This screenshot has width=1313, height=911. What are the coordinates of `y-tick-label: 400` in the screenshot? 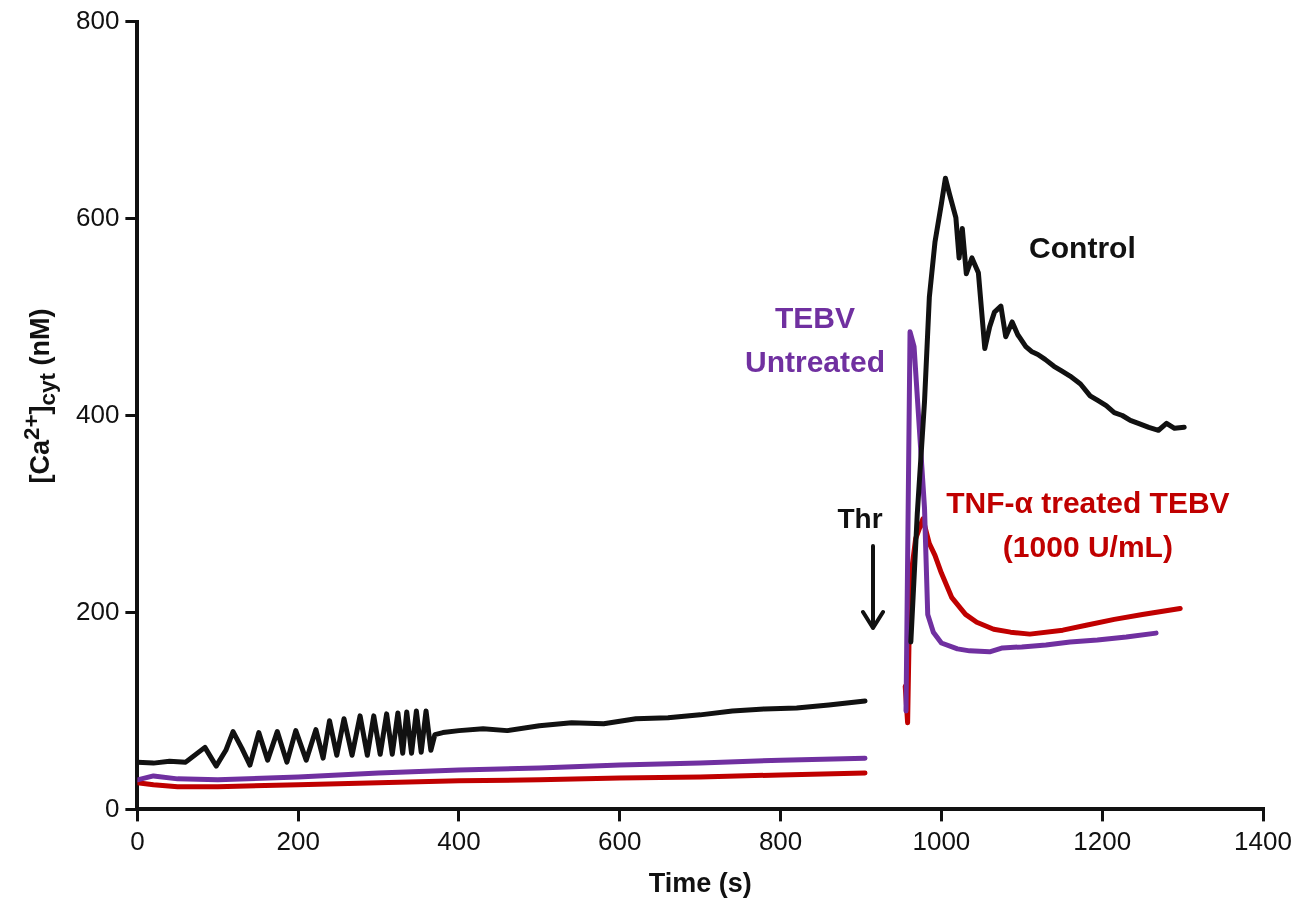 It's located at (97, 413).